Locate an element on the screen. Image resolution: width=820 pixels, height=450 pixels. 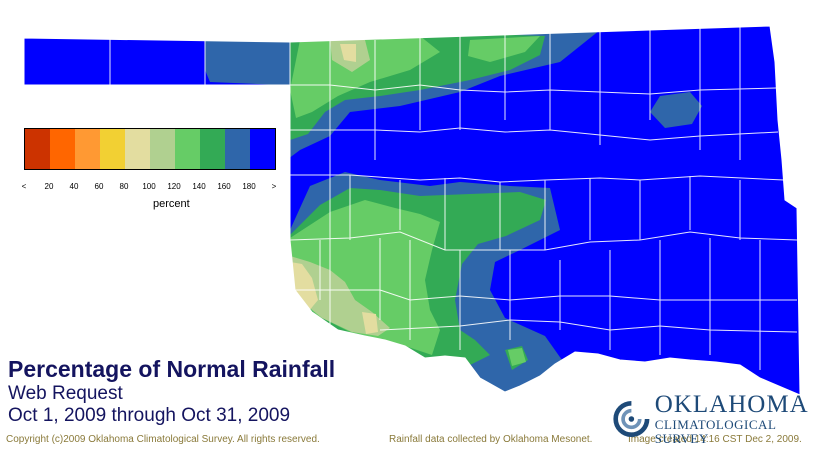
legend-tick-label: 140 is located at coordinates (199, 186).